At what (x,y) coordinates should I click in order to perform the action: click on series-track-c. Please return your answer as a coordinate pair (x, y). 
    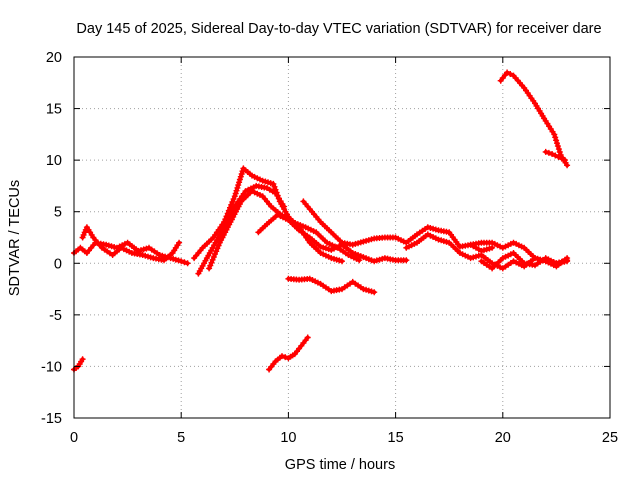
    Looking at the image, I should click on (268, 215).